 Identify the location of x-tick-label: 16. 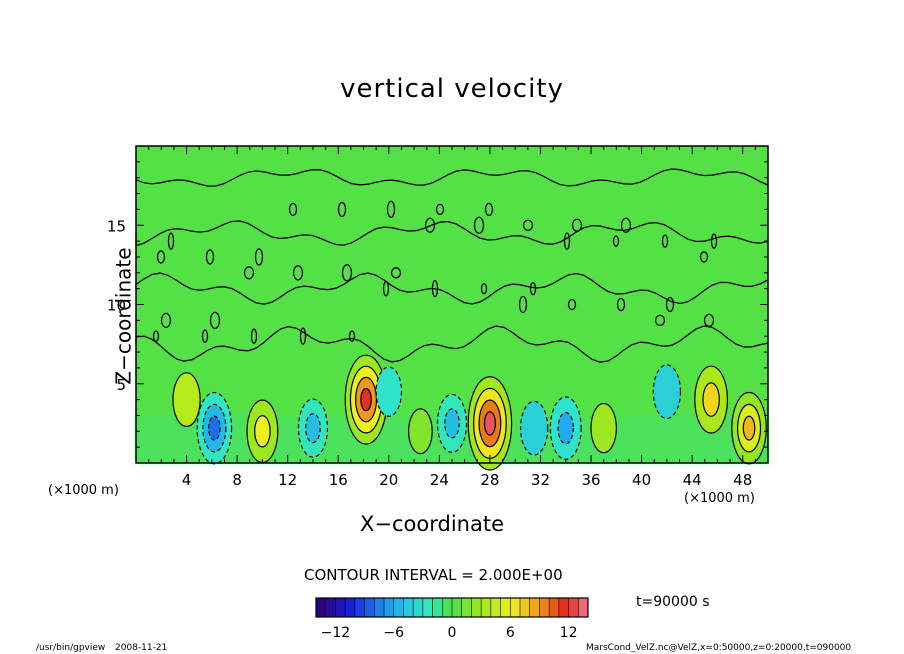
(338, 480).